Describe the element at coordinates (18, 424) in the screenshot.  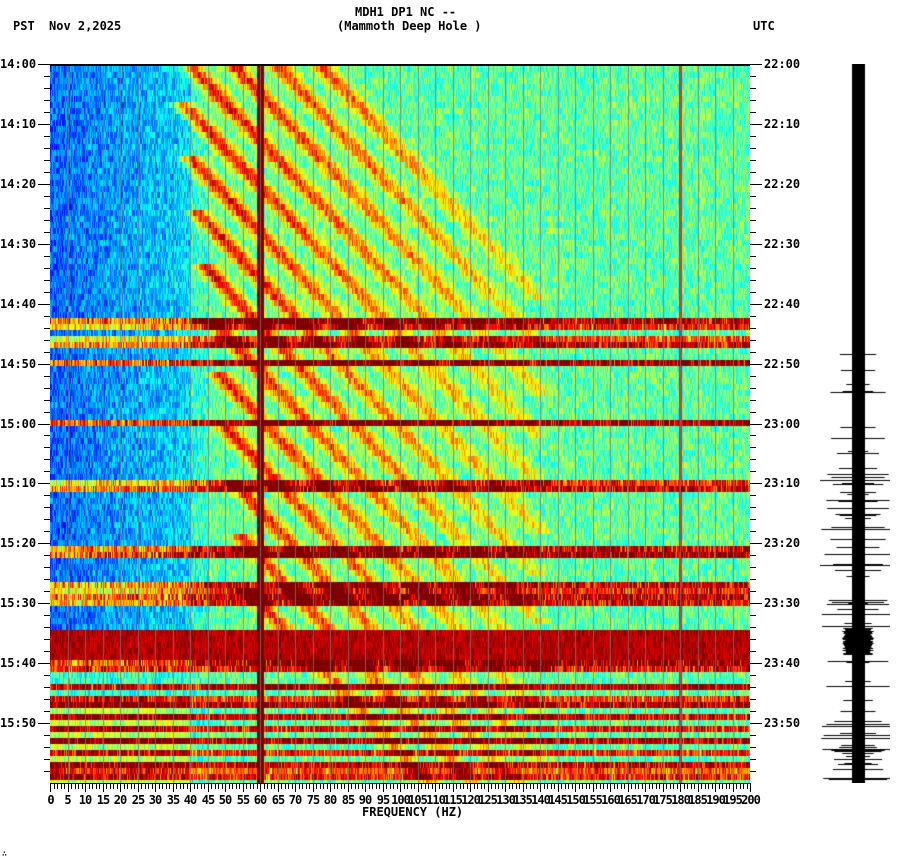
I see `y-tick-label-left: 15:00` at that location.